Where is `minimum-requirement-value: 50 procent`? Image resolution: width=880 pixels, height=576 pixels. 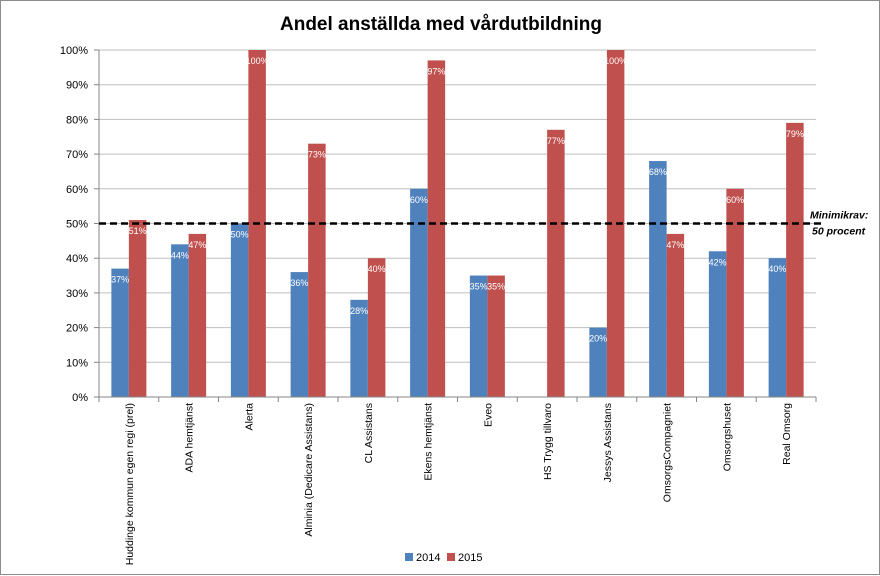 minimum-requirement-value: 50 procent is located at coordinates (839, 232).